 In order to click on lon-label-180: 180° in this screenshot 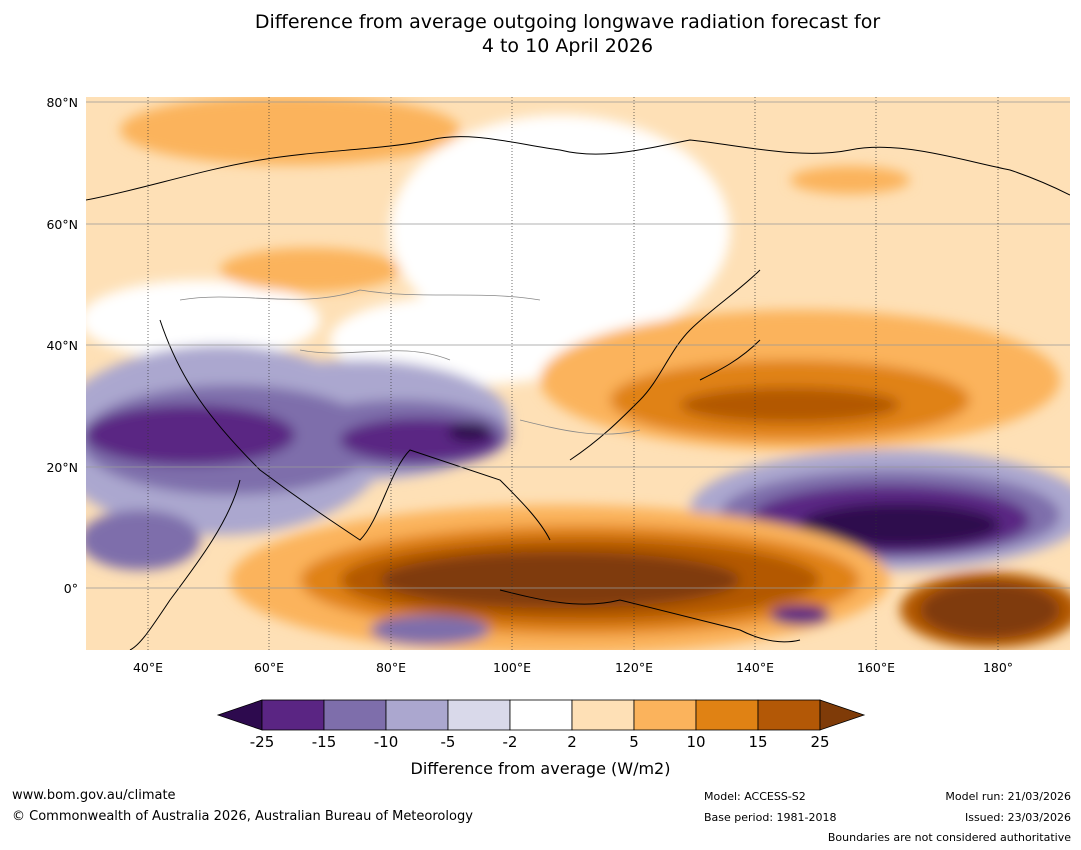, I will do `click(998, 667)`.